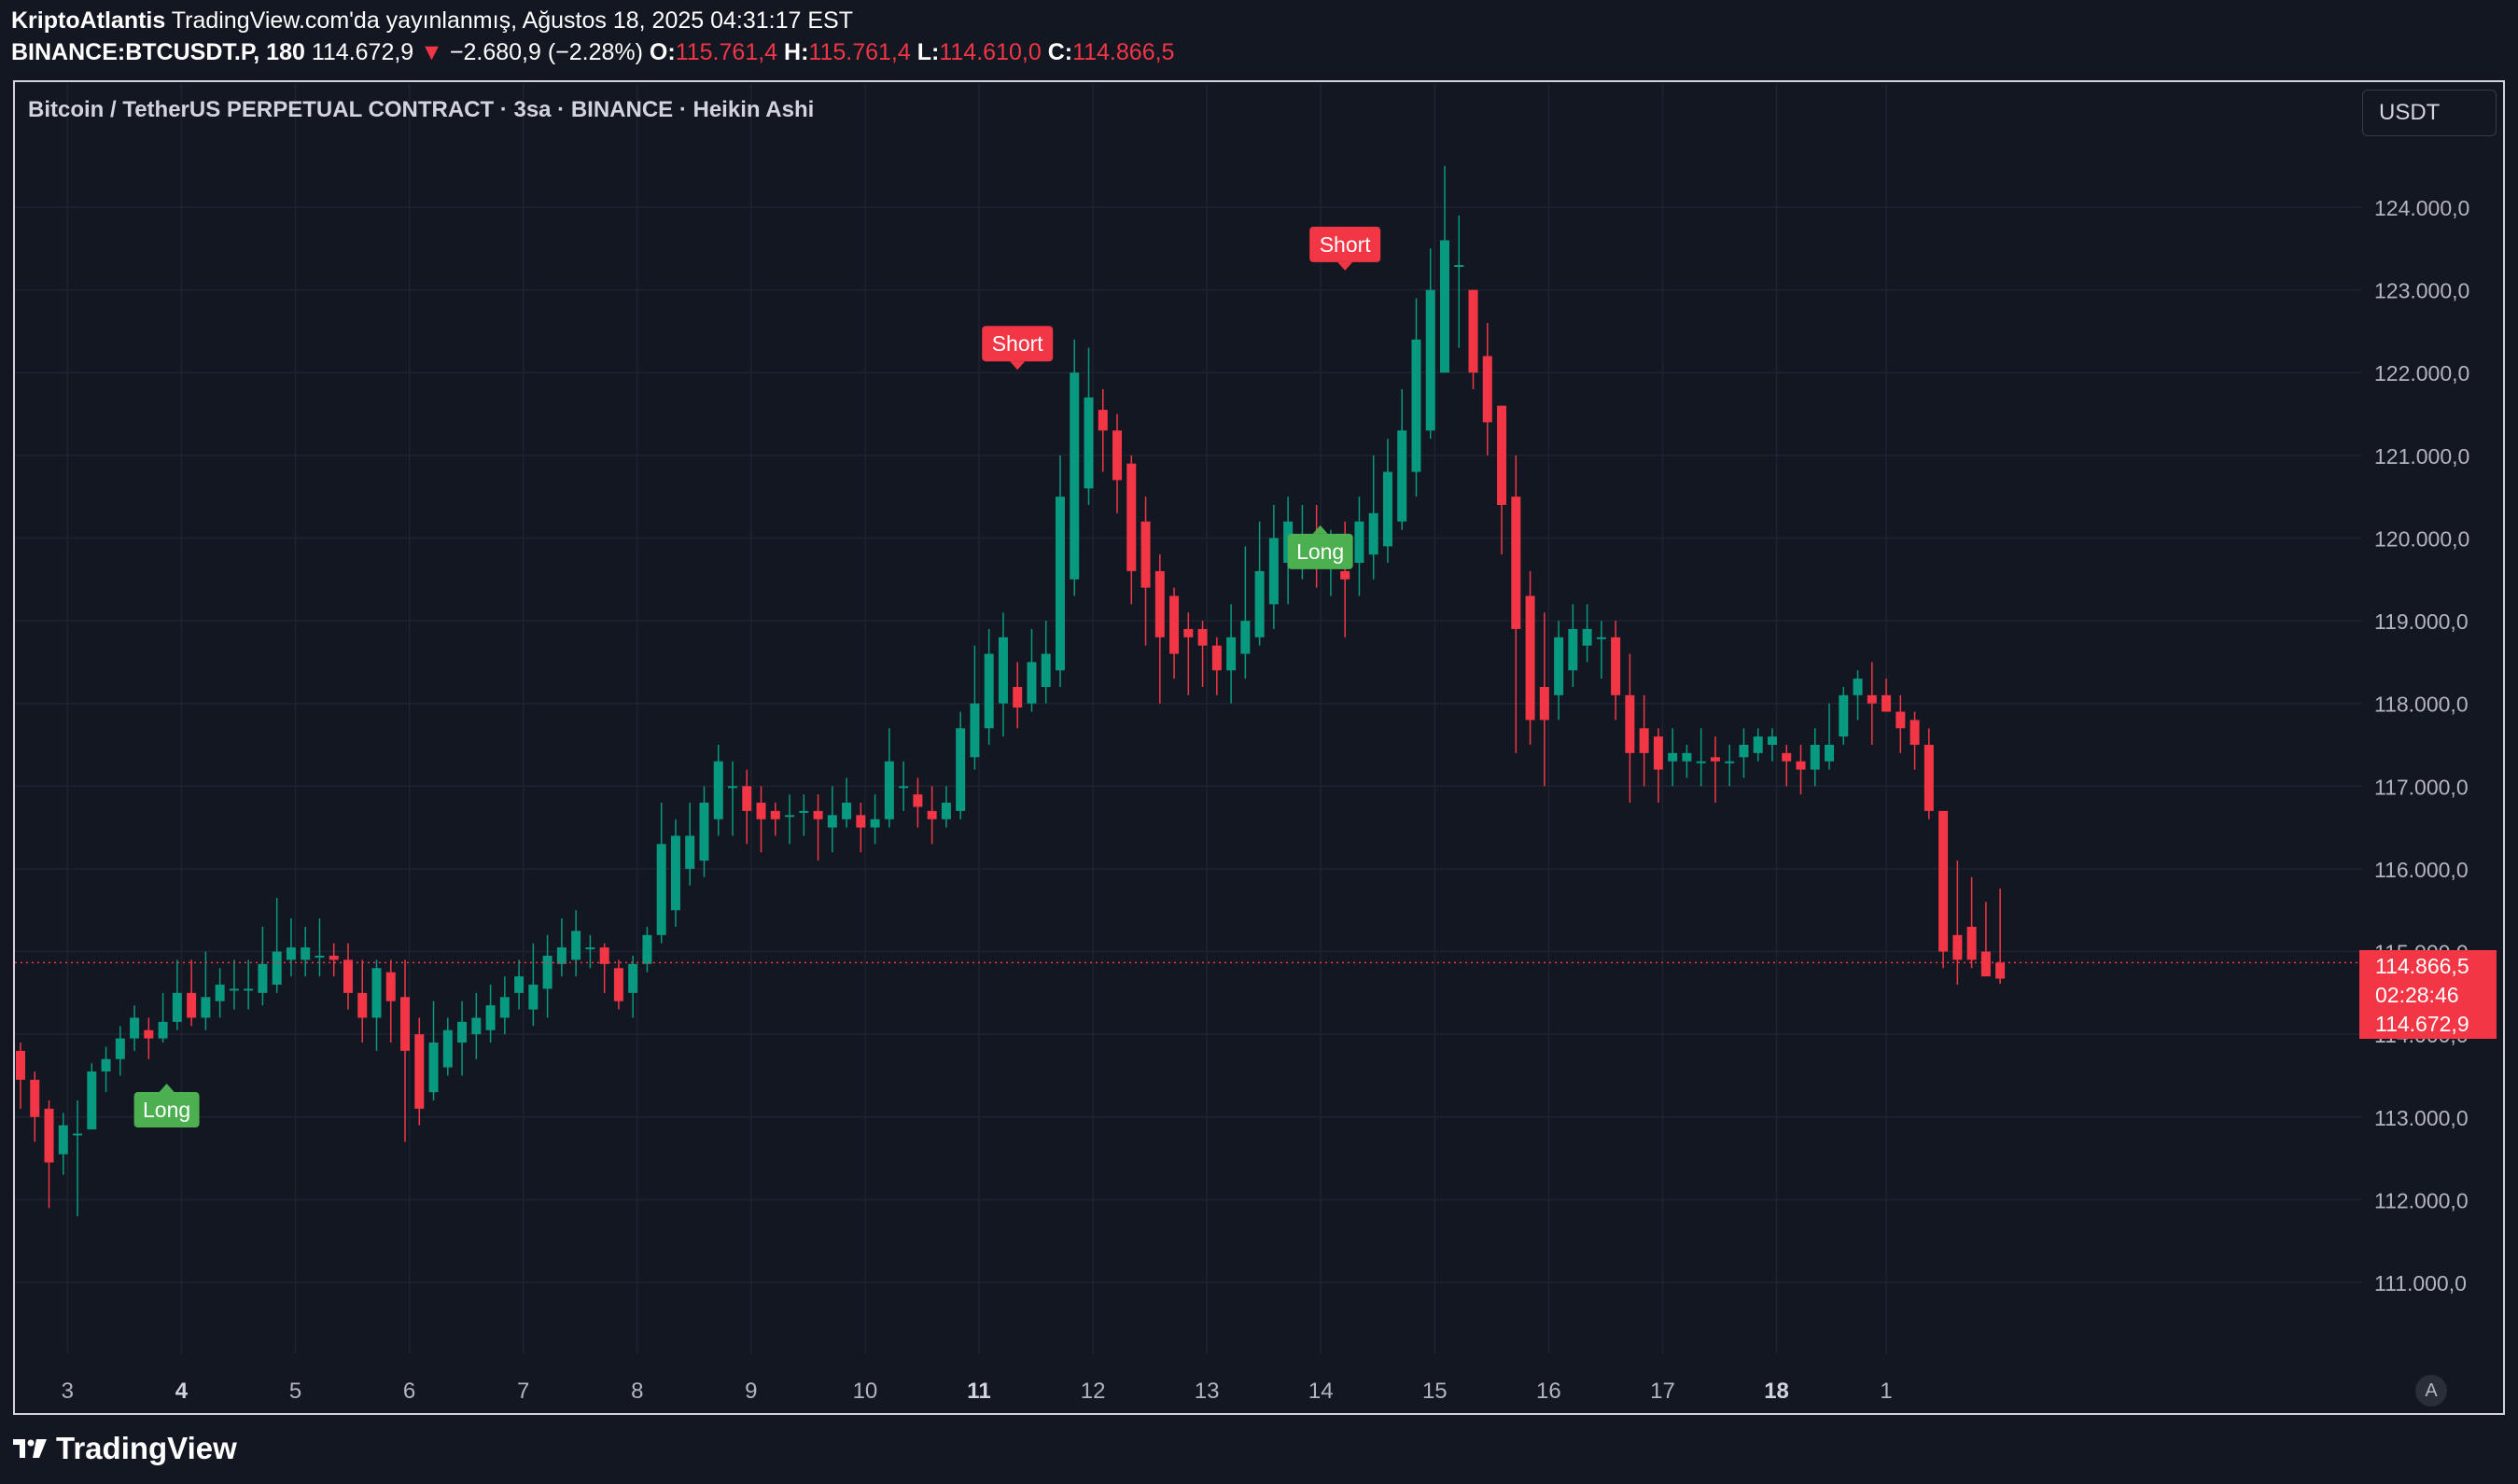 The image size is (2518, 1484). Describe the element at coordinates (1123, 52) in the screenshot. I see `close-value: 114.866,5` at that location.